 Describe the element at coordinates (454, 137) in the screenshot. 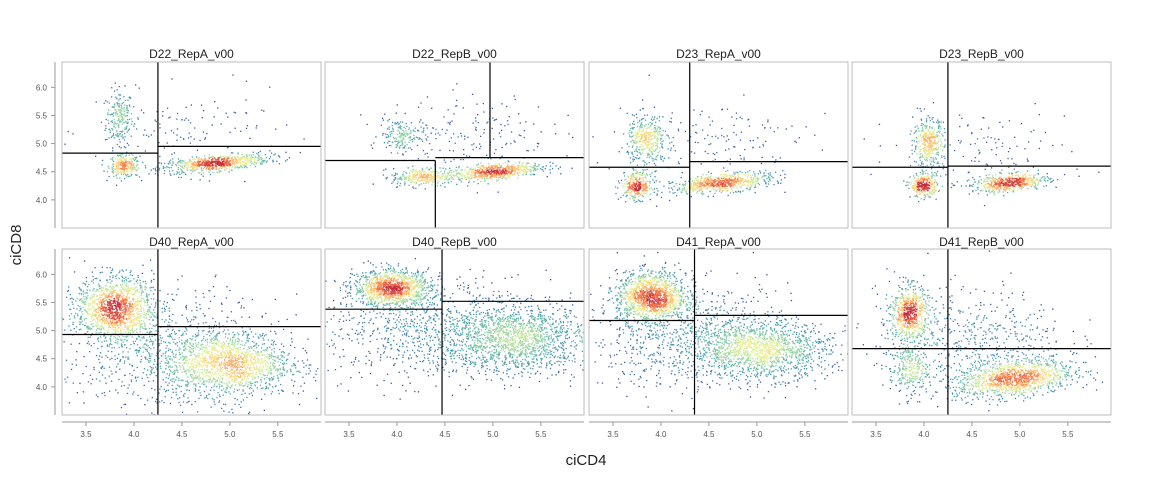

I see `panel-D22_RepB_v00: D22_RepB_v00` at that location.